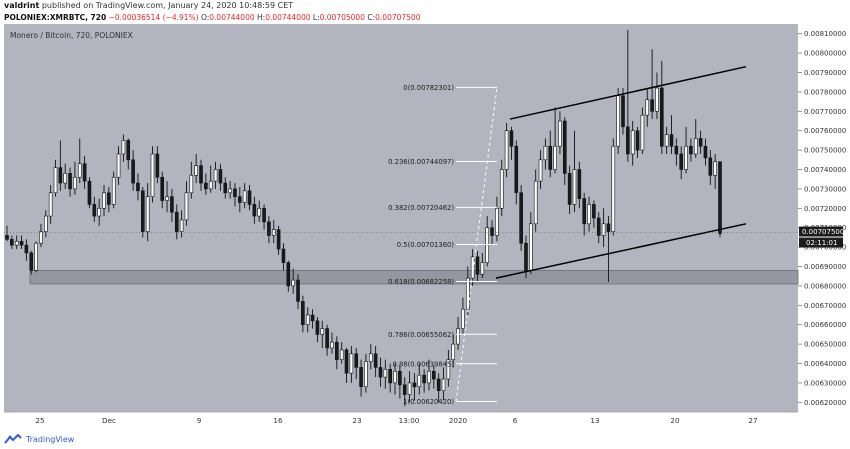 Image resolution: width=850 pixels, height=449 pixels. I want to click on open-label: O:, so click(205, 17).